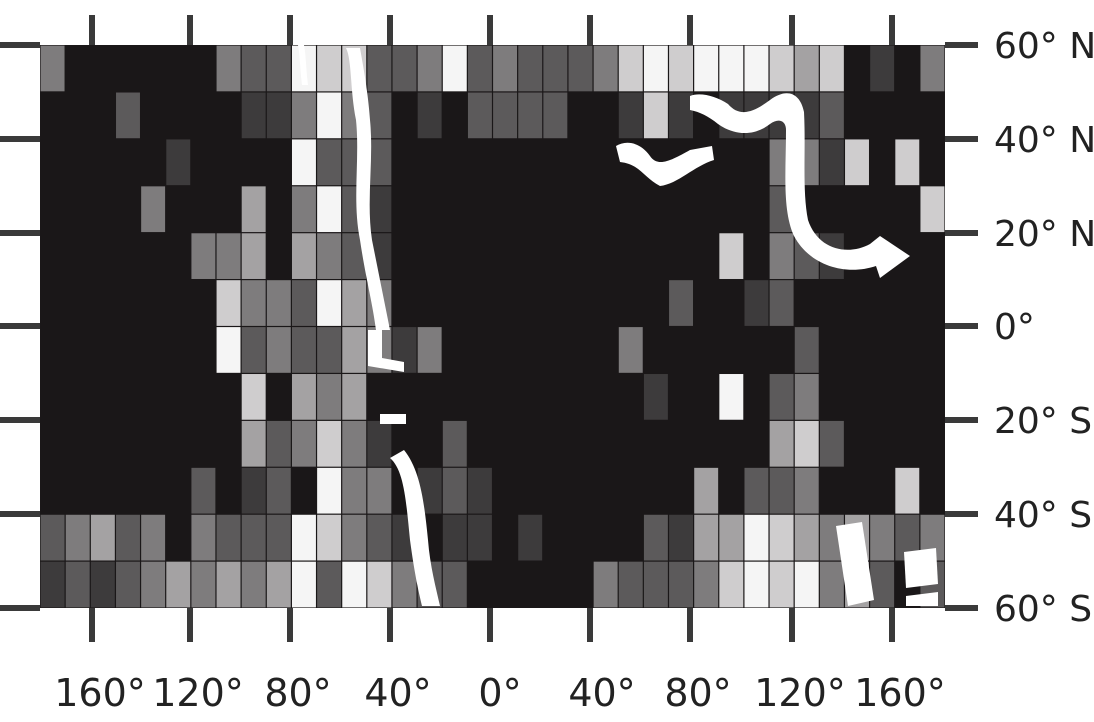  What do you see at coordinates (500, 693) in the screenshot?
I see `longitude-labels: 160° 120° 80° 40° 0° 40° 80° 120° 160°` at bounding box center [500, 693].